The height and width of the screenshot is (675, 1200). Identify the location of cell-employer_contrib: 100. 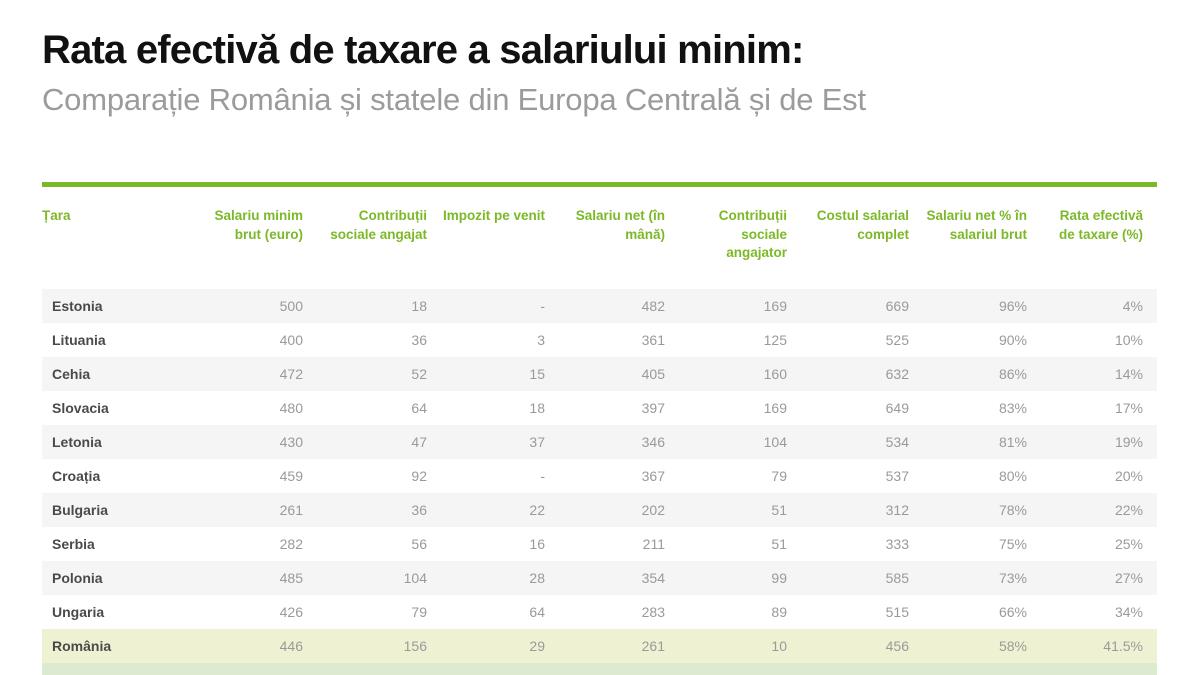
(740, 668).